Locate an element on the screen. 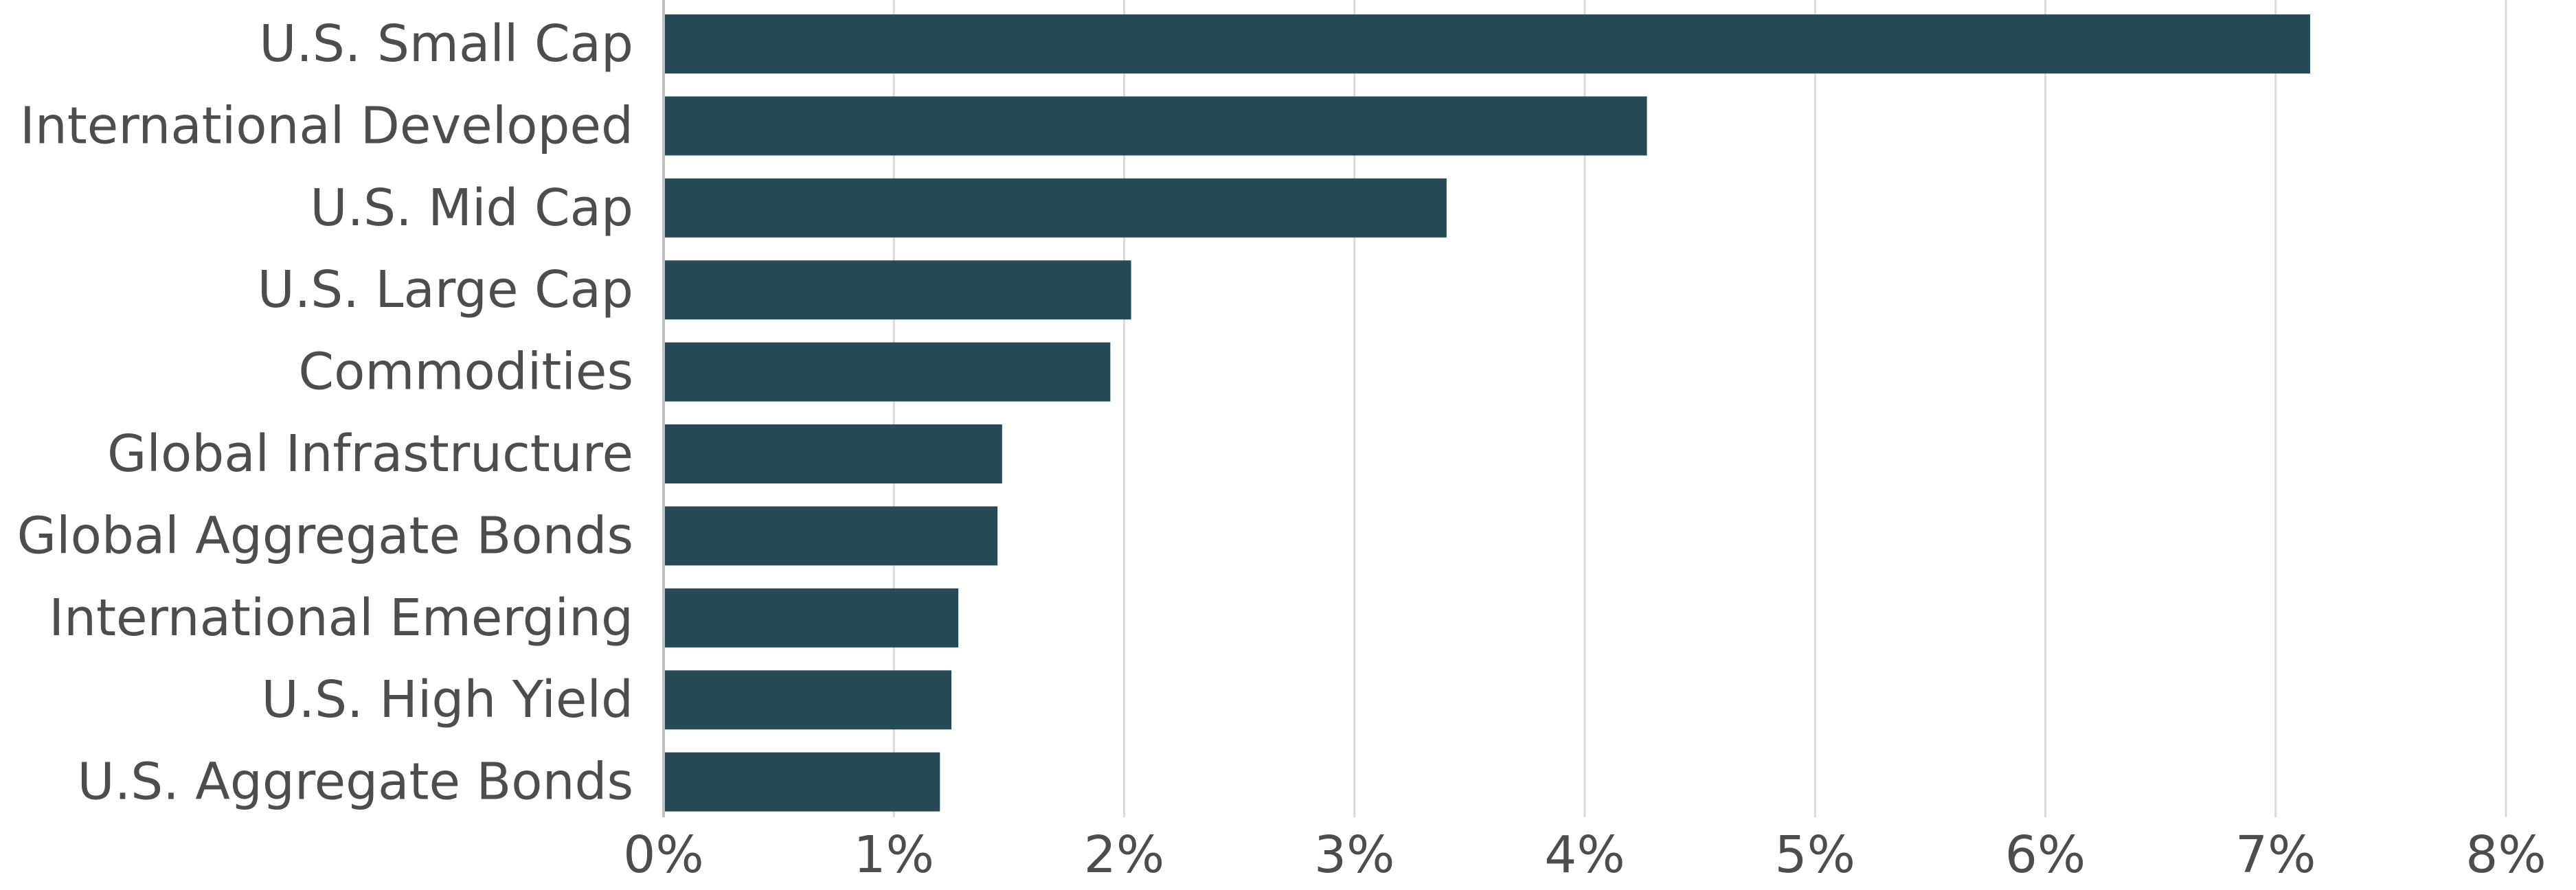 This screenshot has height=890, width=2576. x-tick-label: 3% is located at coordinates (1354, 855).